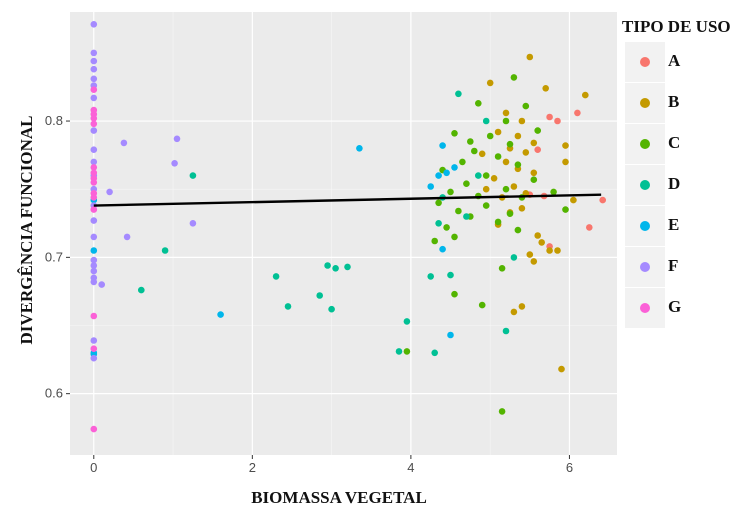 The image size is (756, 507). Describe the element at coordinates (252, 467) in the screenshot. I see `x-tick-label: 2` at that location.